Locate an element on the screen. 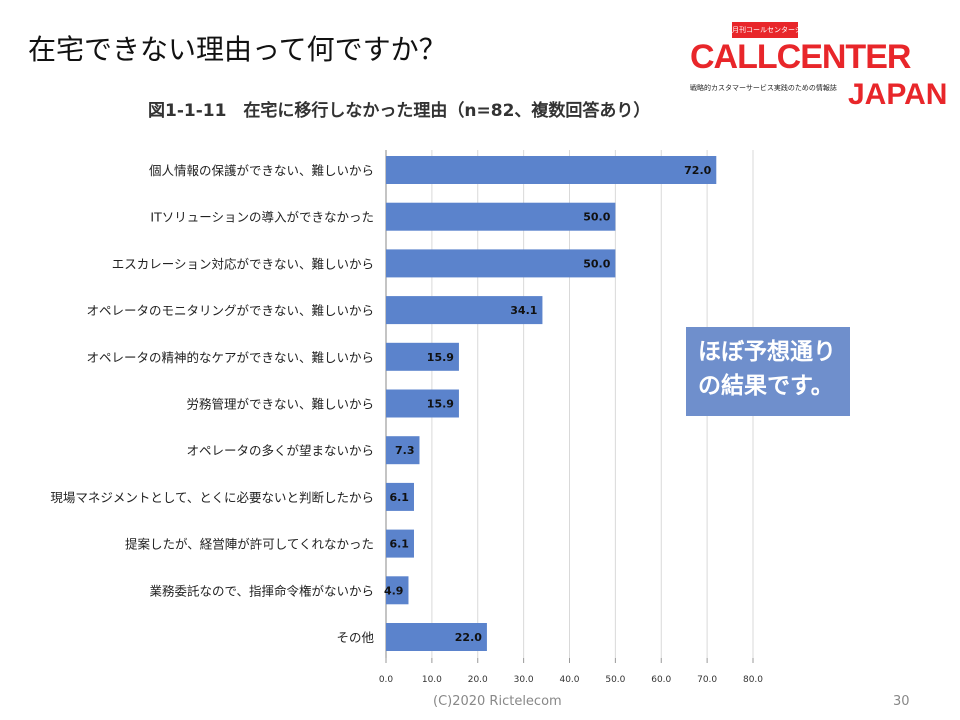  chart-title: 図1-1-11 在宅に移行しなかった理由（n=82、複数回答あり） is located at coordinates (399, 111).